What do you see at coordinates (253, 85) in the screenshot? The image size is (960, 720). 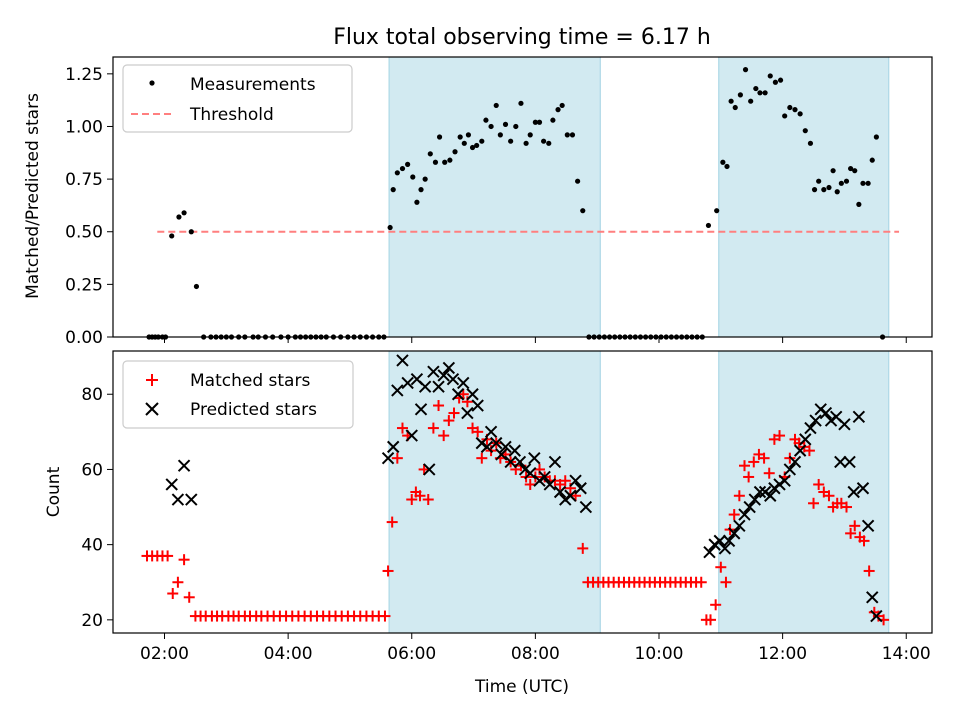 I see `legend-measurements-label: Measurements` at bounding box center [253, 85].